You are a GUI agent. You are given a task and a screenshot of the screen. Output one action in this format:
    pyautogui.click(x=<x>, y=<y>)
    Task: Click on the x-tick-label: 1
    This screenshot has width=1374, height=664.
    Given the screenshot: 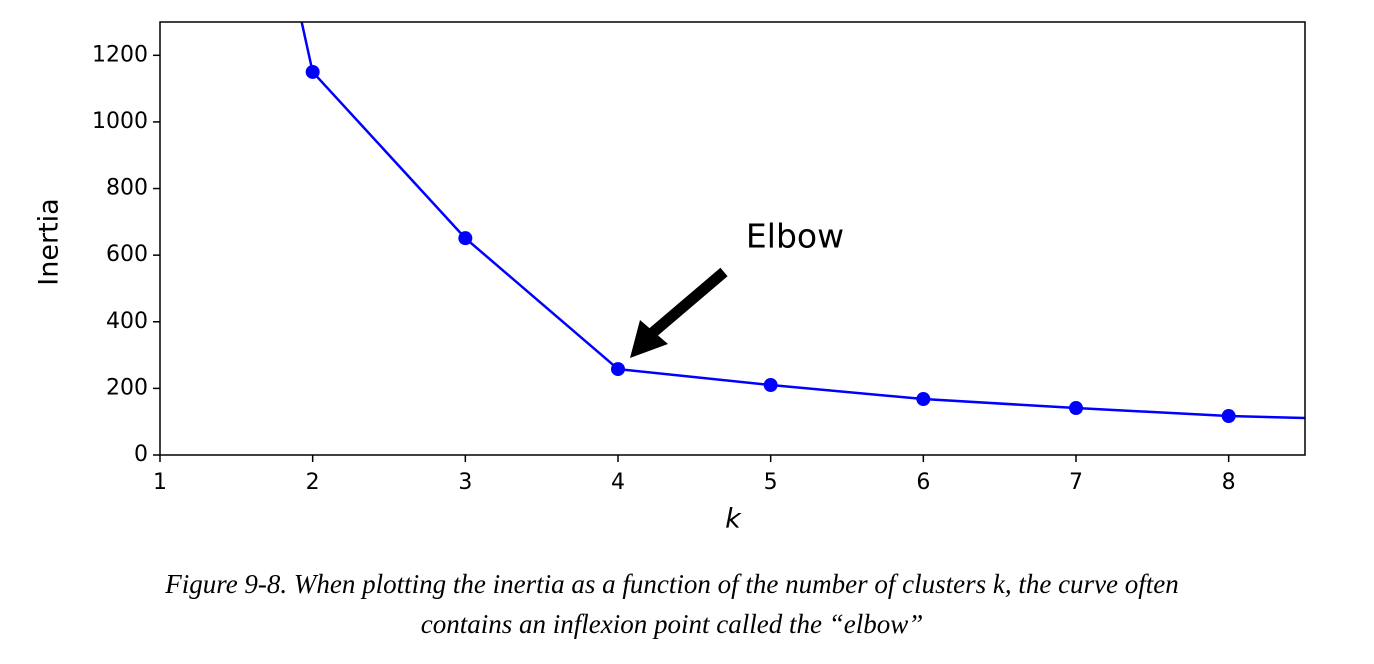 What is the action you would take?
    pyautogui.click(x=160, y=482)
    